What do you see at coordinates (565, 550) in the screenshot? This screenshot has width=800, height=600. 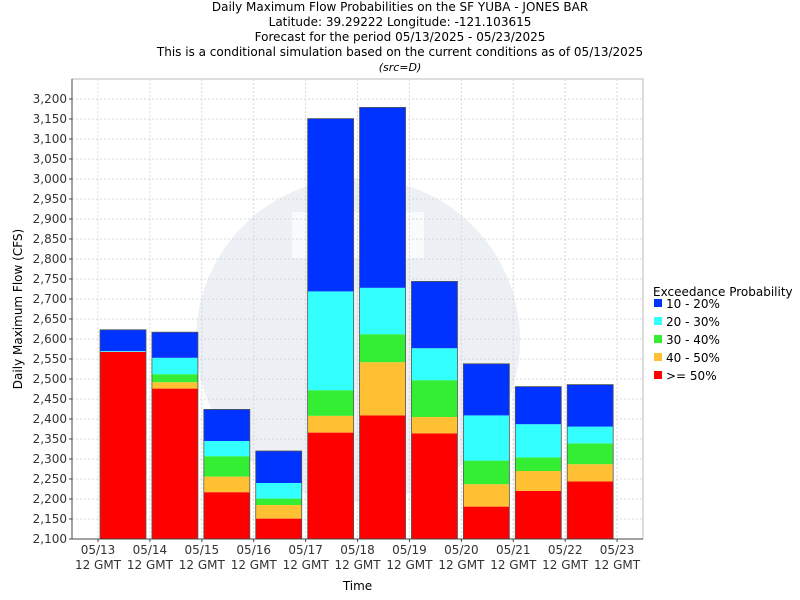 I see `x-tick-label-date: 05/22` at bounding box center [565, 550].